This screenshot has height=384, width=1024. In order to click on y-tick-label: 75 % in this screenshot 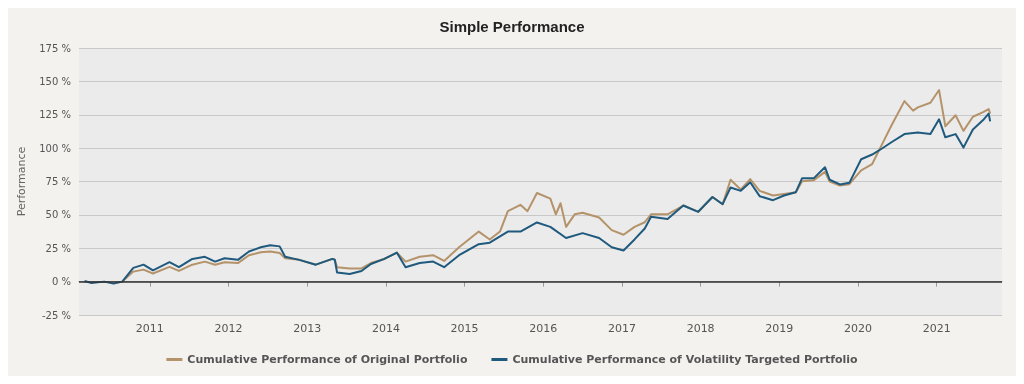, I will do `click(58, 181)`.